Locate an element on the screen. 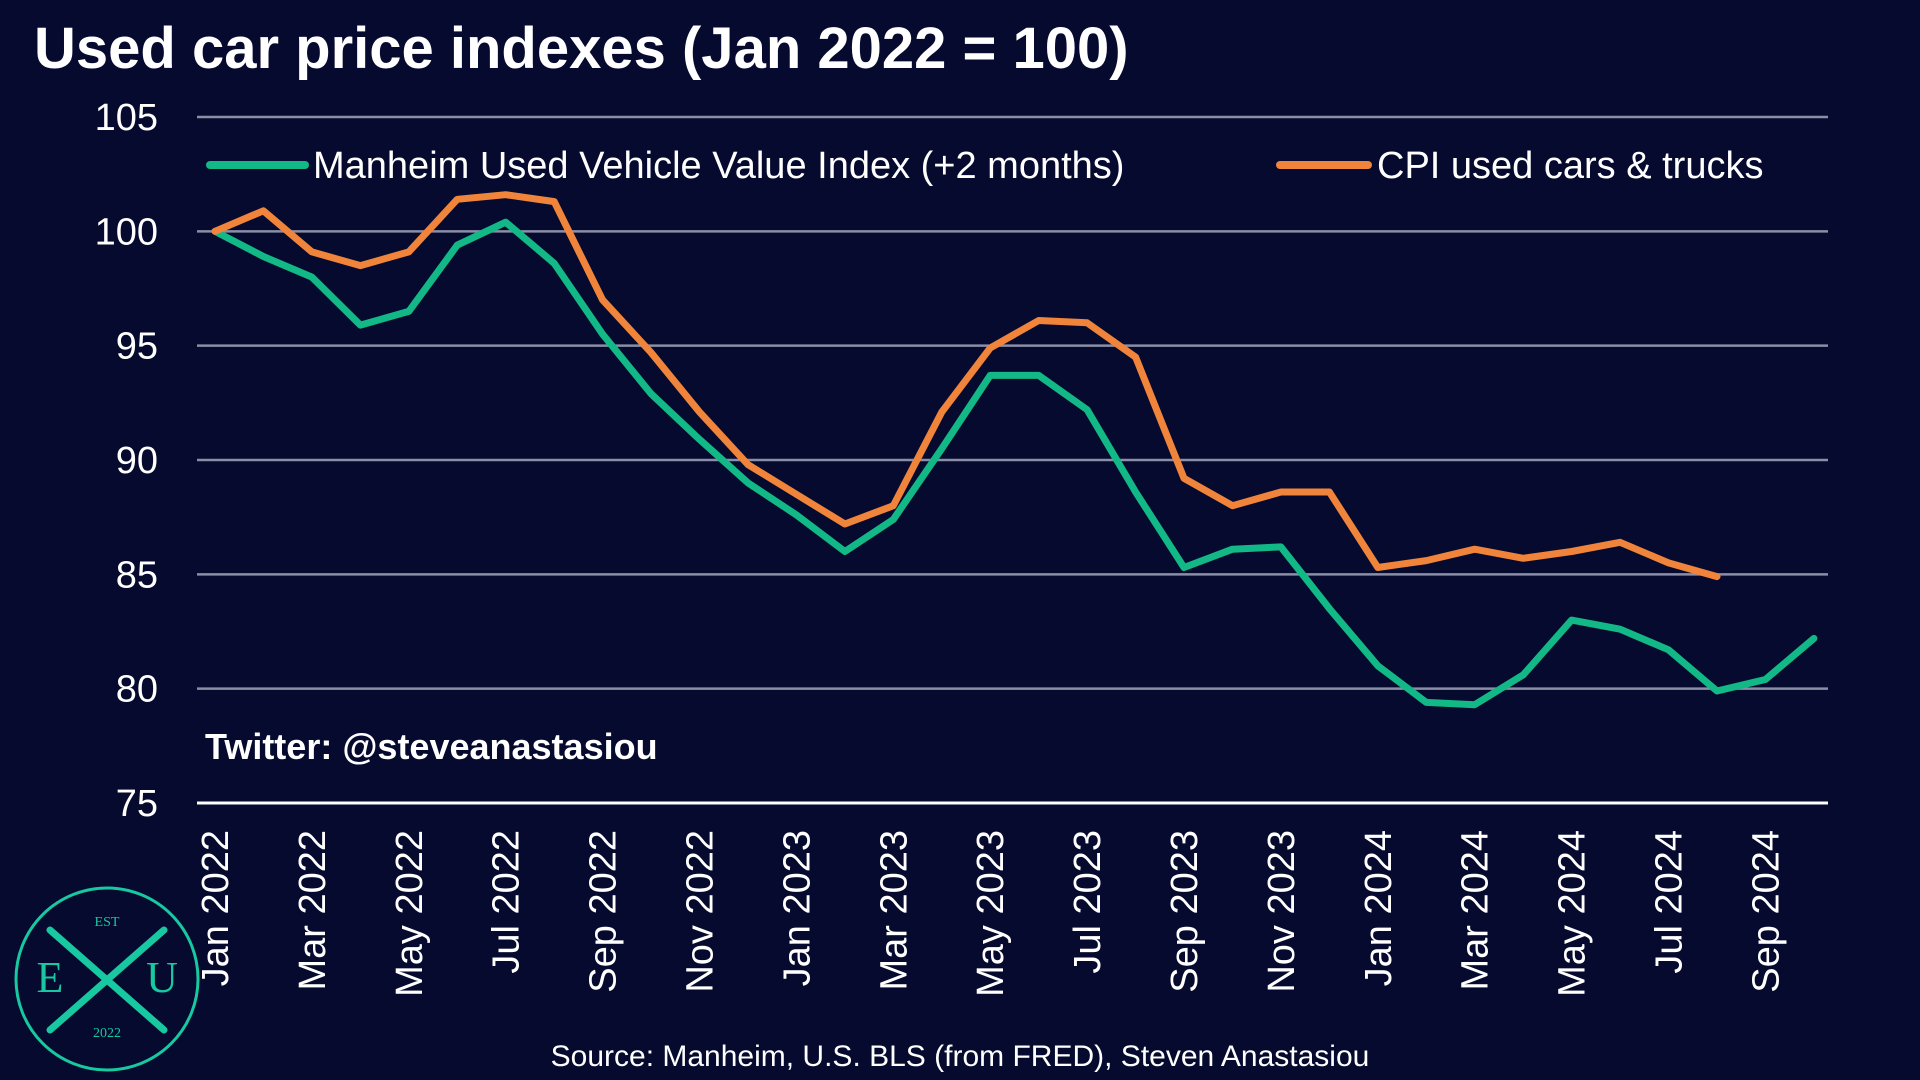  logo-x-mark is located at coordinates (107, 980).